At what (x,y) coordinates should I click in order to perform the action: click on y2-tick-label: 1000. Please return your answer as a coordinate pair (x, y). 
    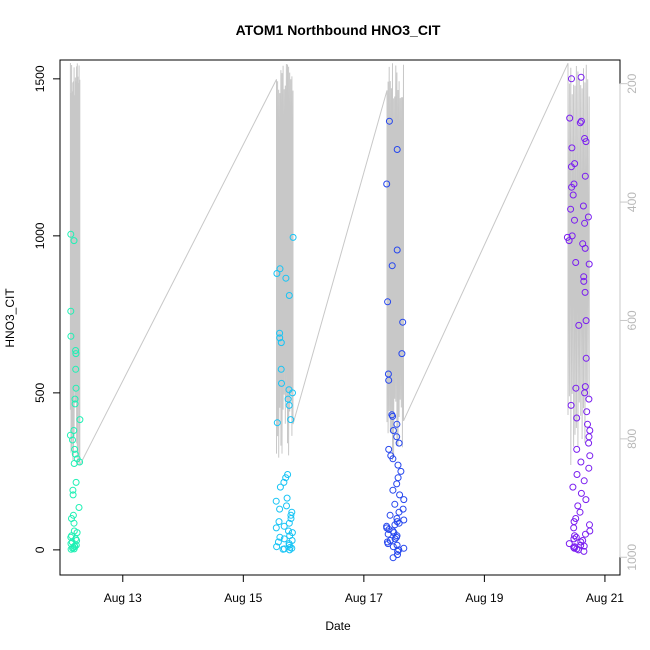
    Looking at the image, I should click on (632, 557).